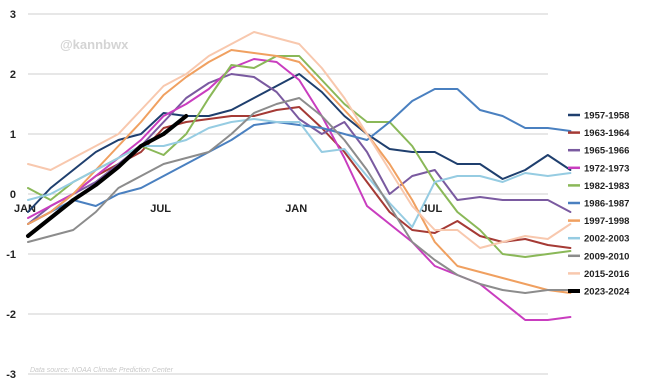  I want to click on y-tick-label: -3, so click(11, 373).